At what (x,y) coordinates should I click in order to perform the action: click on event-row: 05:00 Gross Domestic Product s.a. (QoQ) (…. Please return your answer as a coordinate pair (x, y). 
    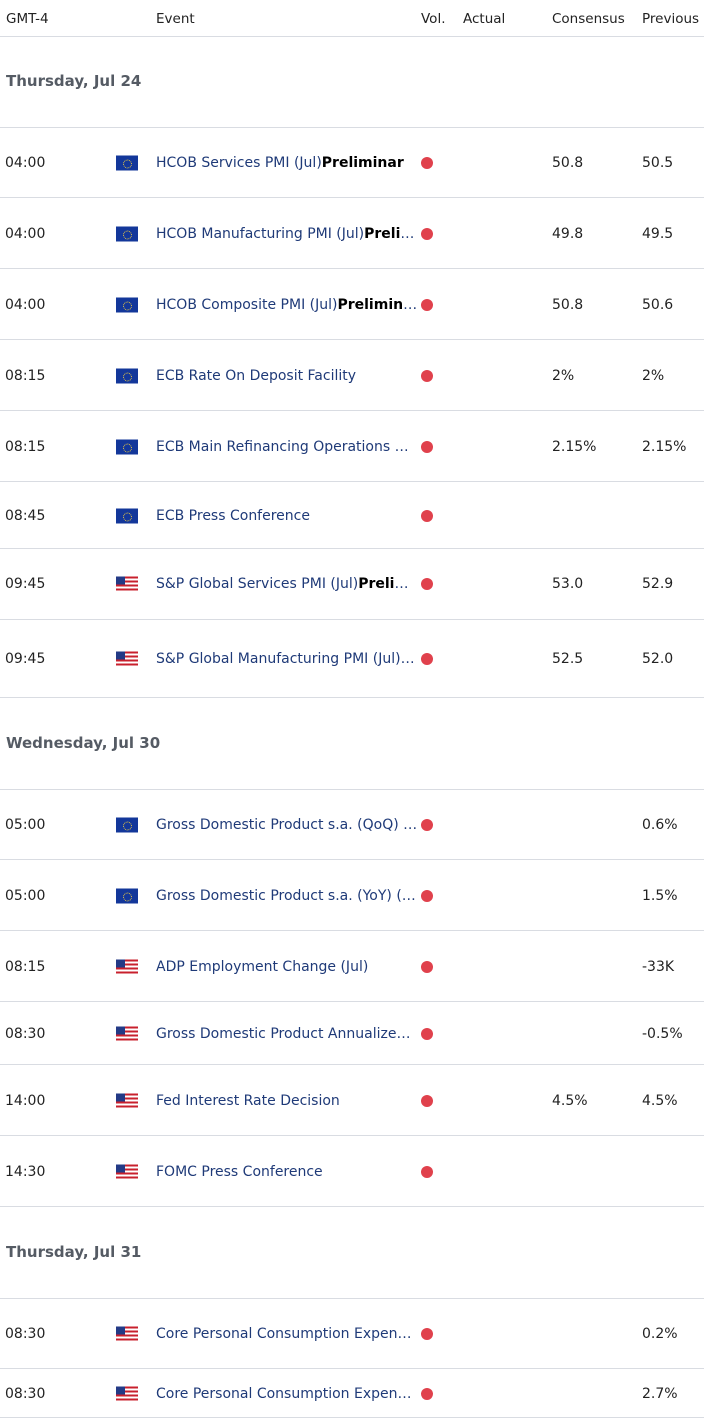
    Looking at the image, I should click on (352, 825).